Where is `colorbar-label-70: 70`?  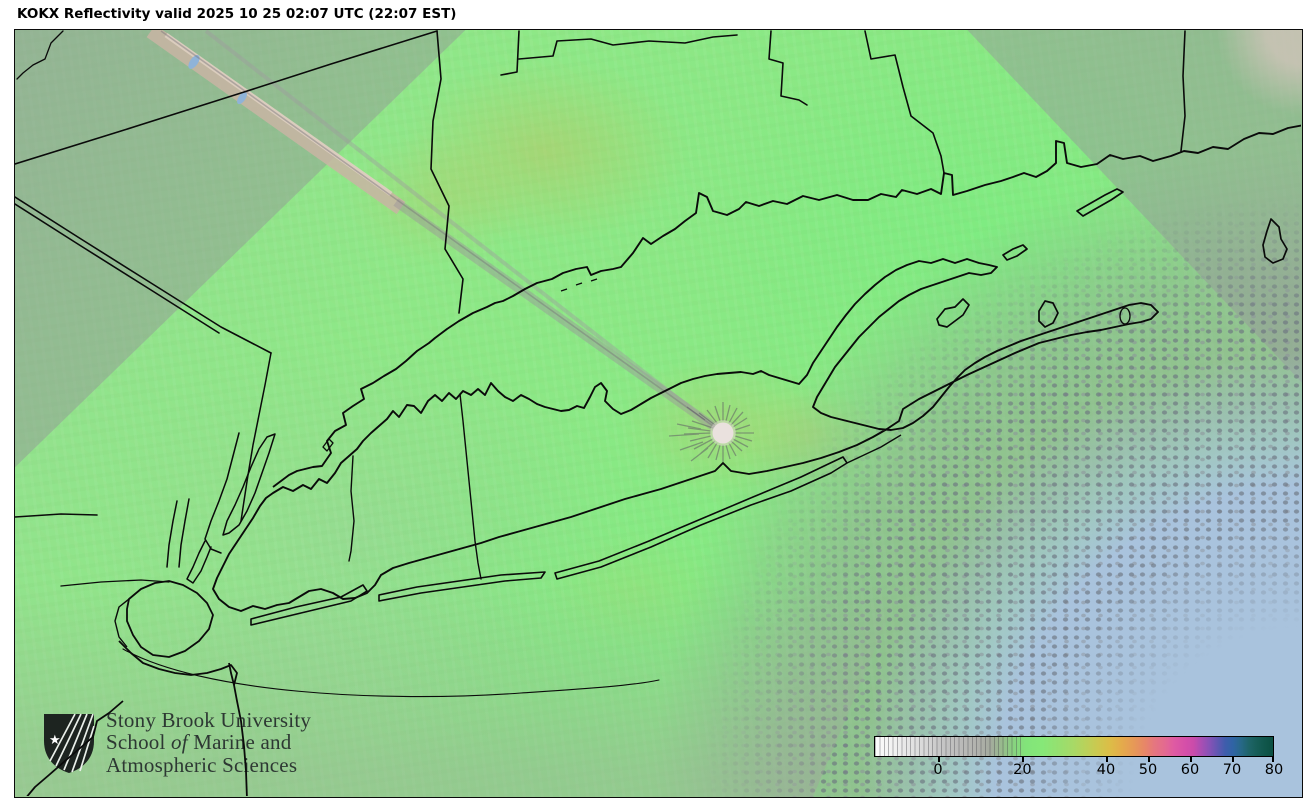
colorbar-label-70: 70 is located at coordinates (1232, 770).